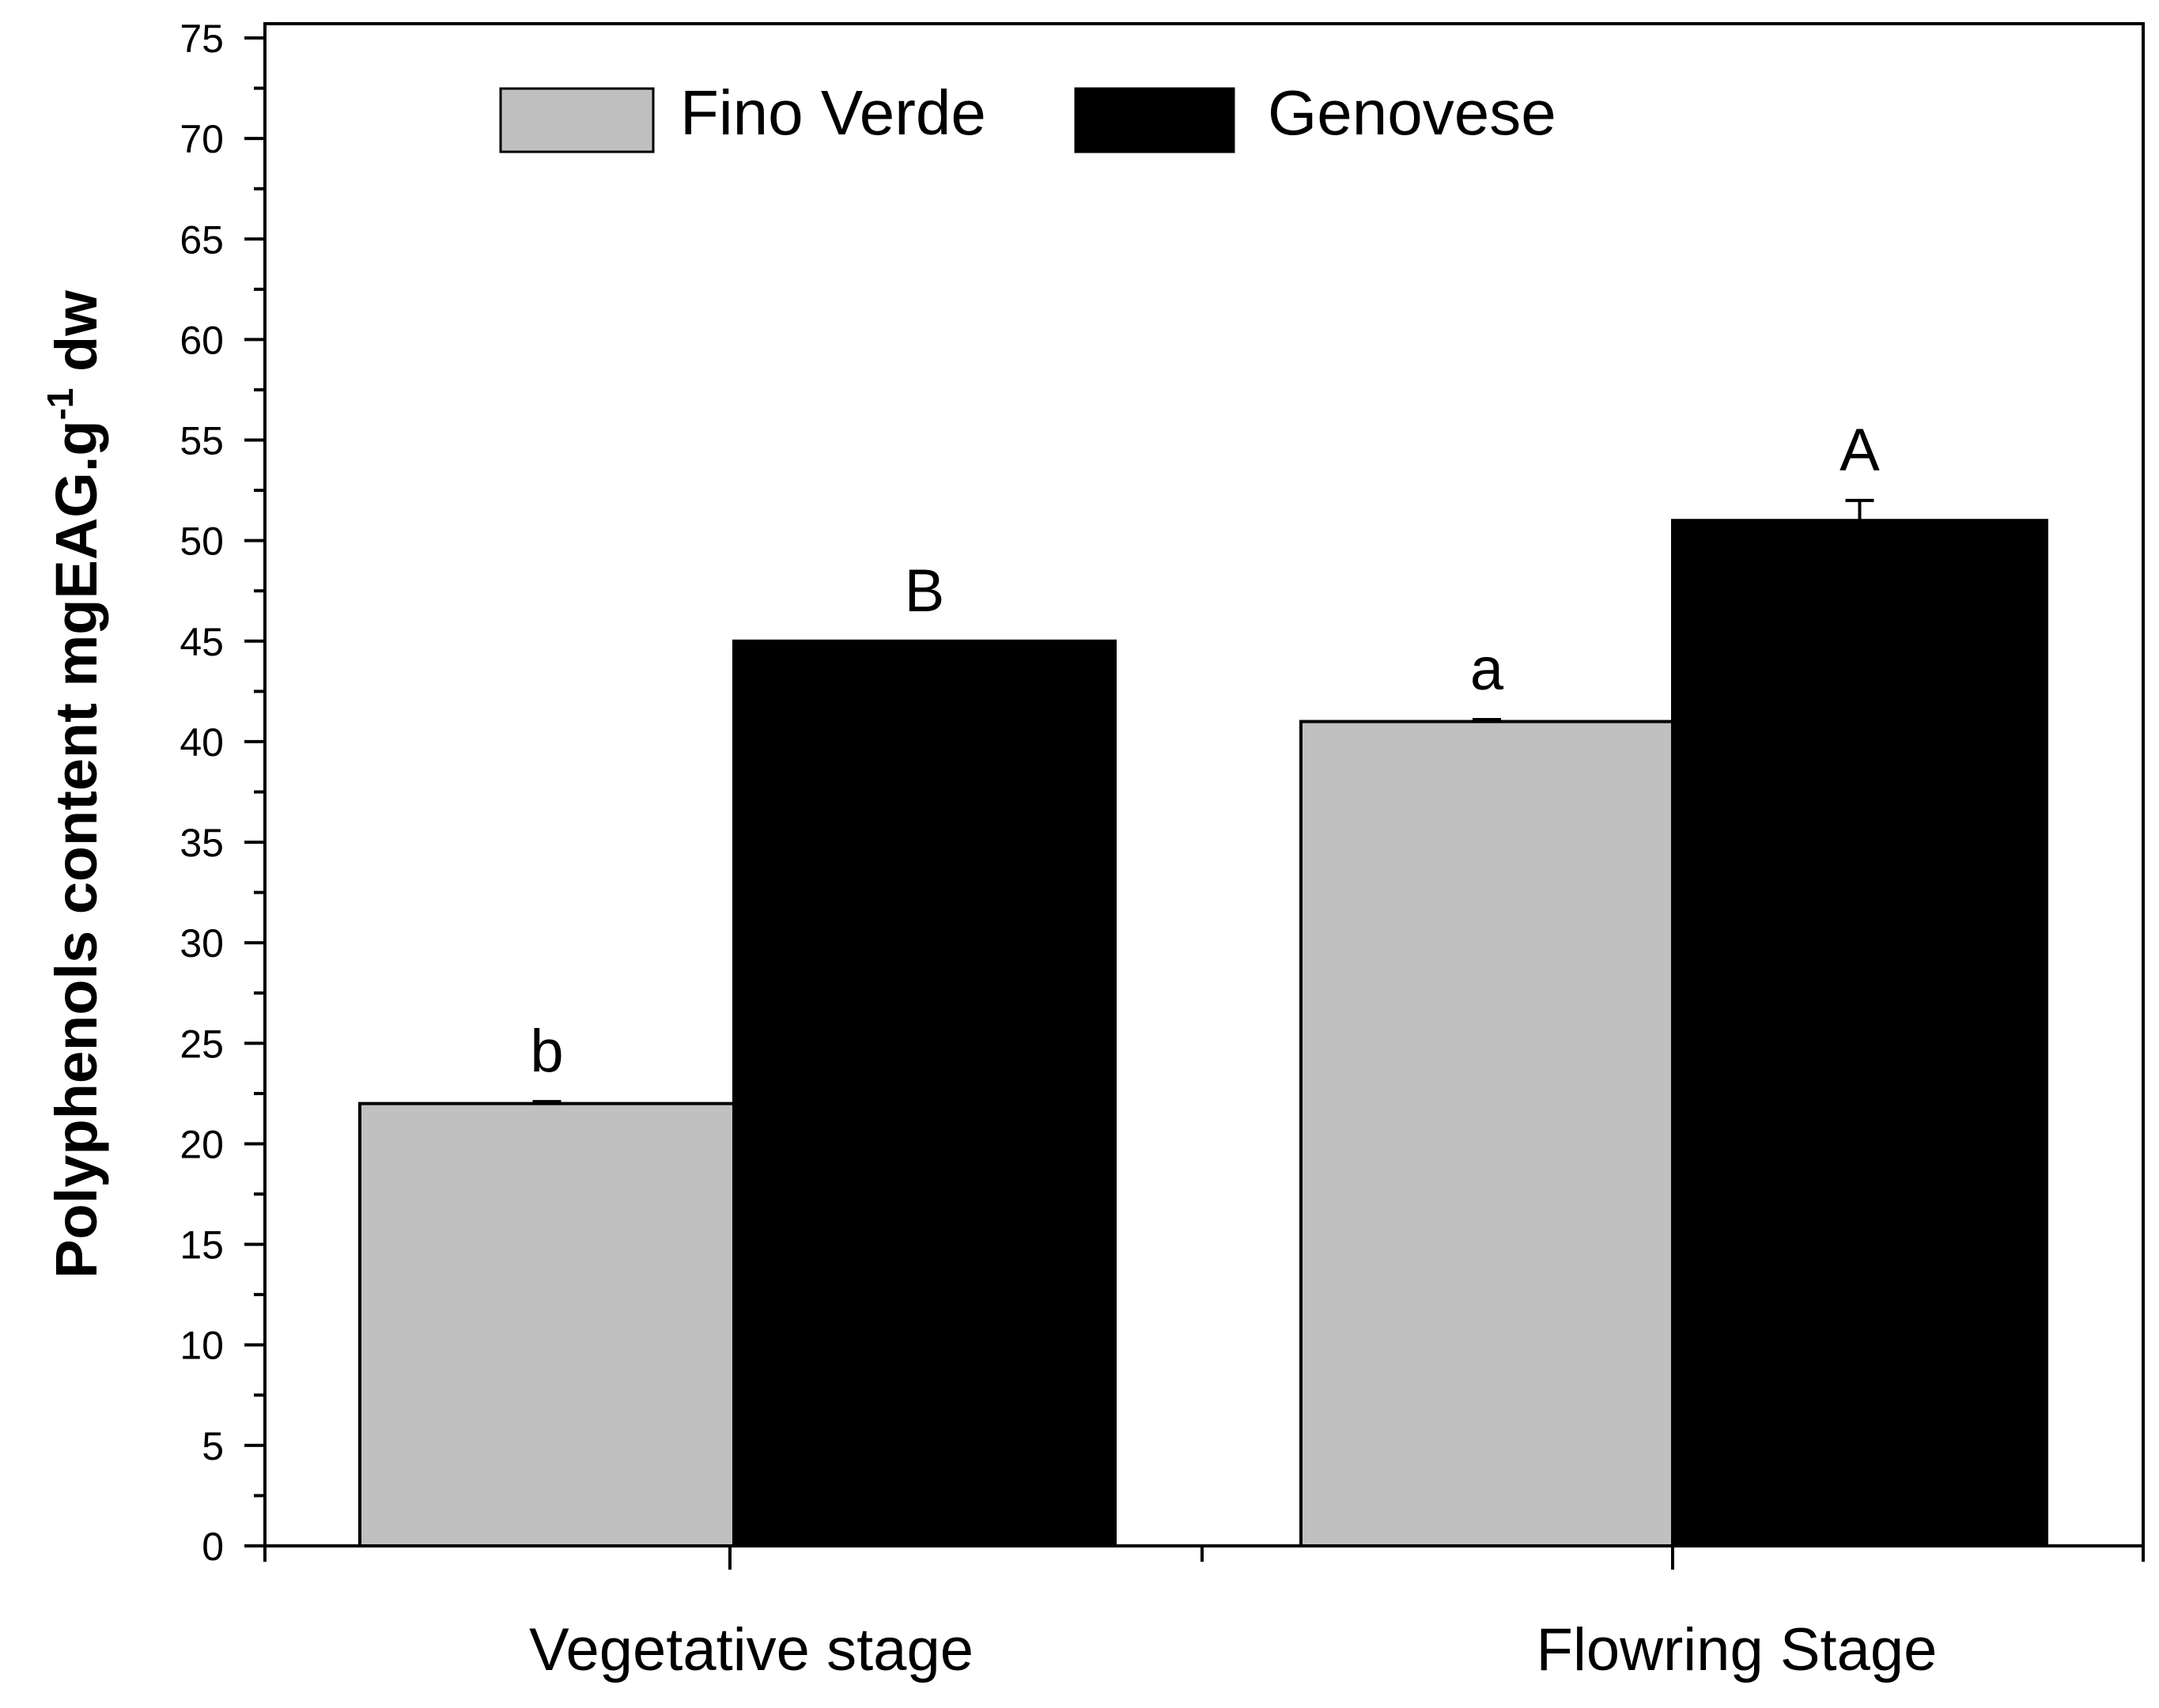 The height and width of the screenshot is (1708, 2159). Describe the element at coordinates (751, 1649) in the screenshot. I see `x-category-label: Vegetative stage` at that location.